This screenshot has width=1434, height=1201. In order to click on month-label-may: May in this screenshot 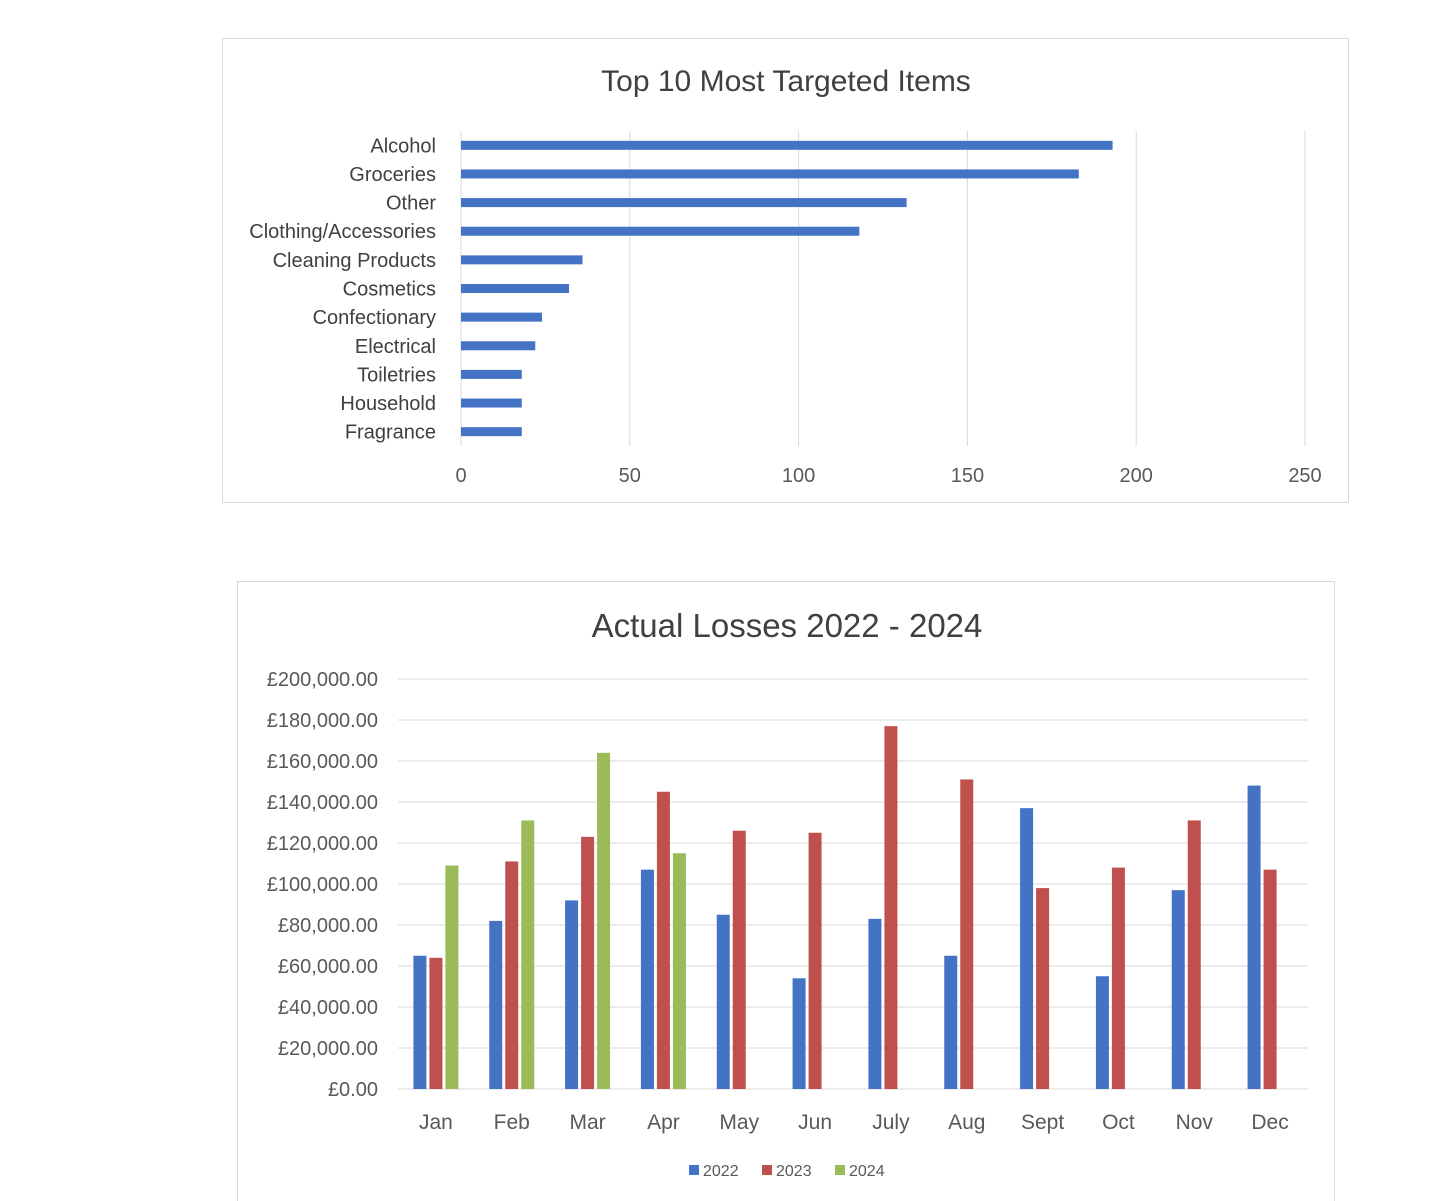, I will do `click(739, 1122)`.